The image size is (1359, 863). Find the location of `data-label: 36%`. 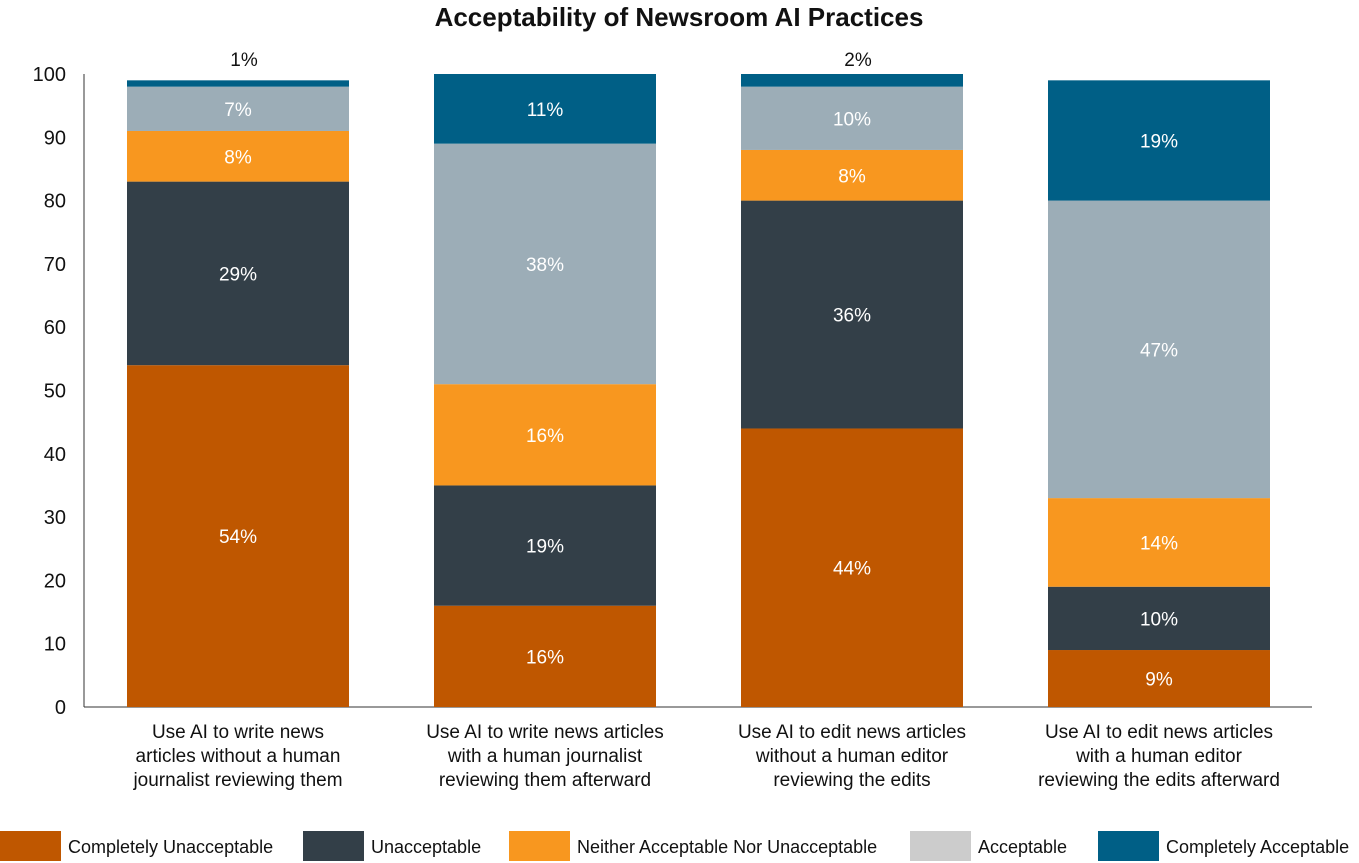

data-label: 36% is located at coordinates (852, 316).